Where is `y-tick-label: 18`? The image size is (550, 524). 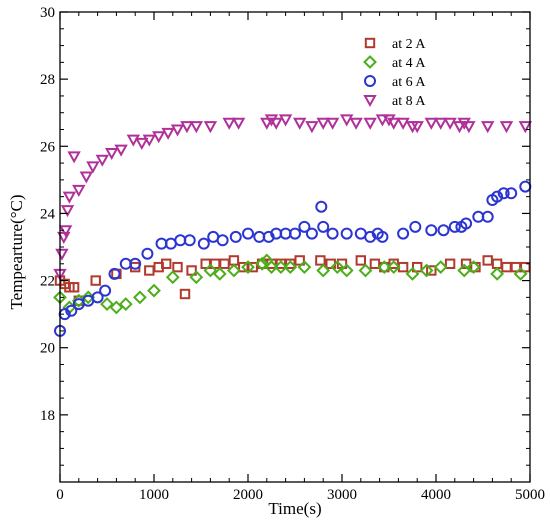
y-tick-label: 18 is located at coordinates (47, 416).